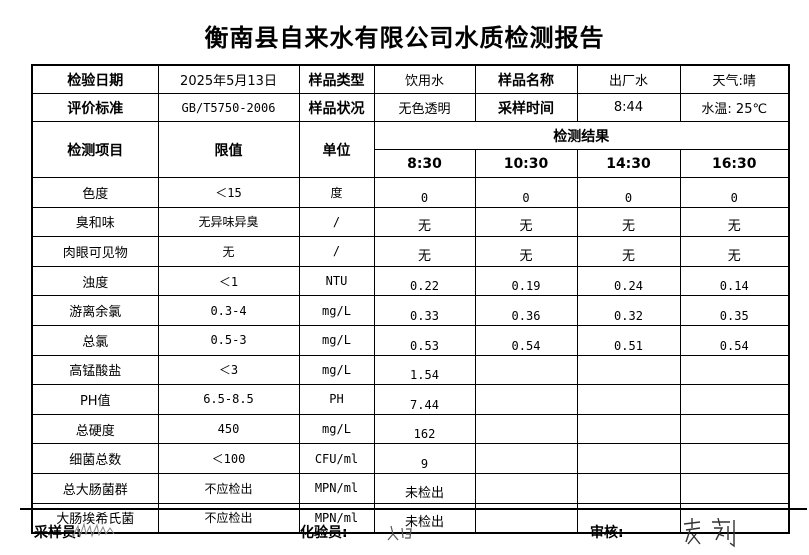 This screenshot has height=555, width=809. I want to click on result-value: 0.51, so click(628, 340).